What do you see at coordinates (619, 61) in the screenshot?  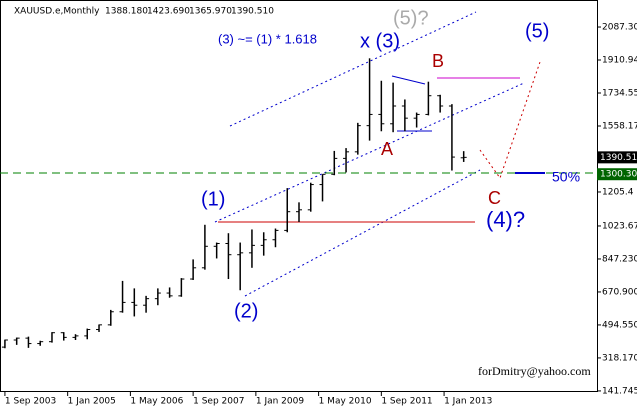 I see `y-tick-label: 1910.940` at bounding box center [619, 61].